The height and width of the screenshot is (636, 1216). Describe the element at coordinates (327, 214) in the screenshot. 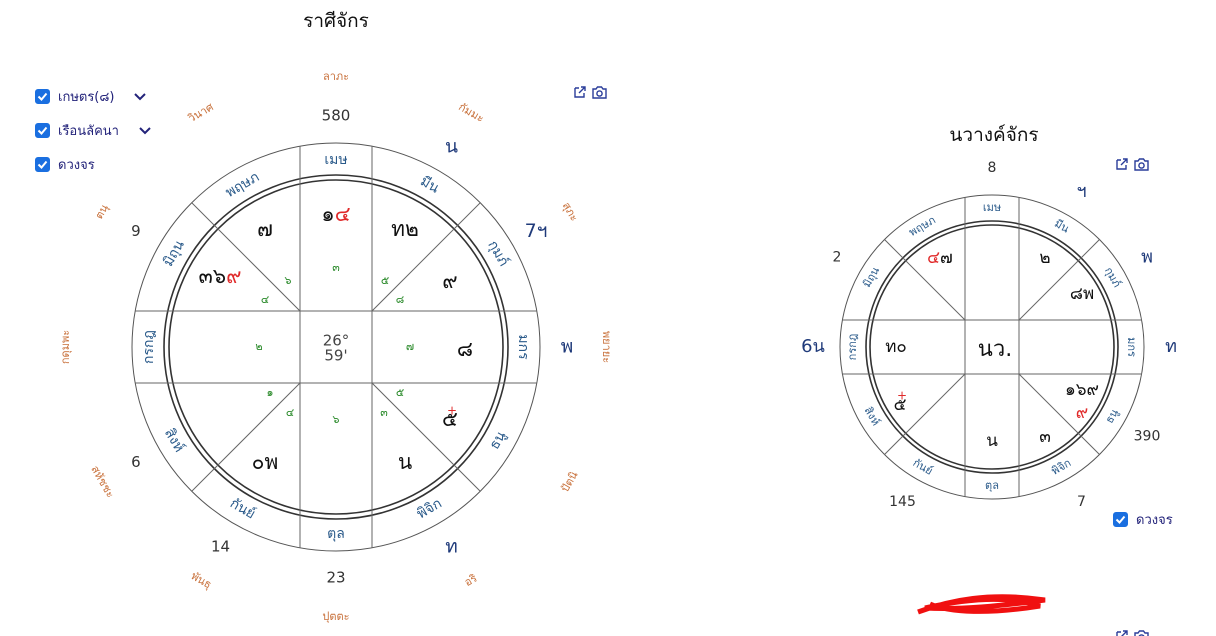

I see `cell-part: ๑` at that location.